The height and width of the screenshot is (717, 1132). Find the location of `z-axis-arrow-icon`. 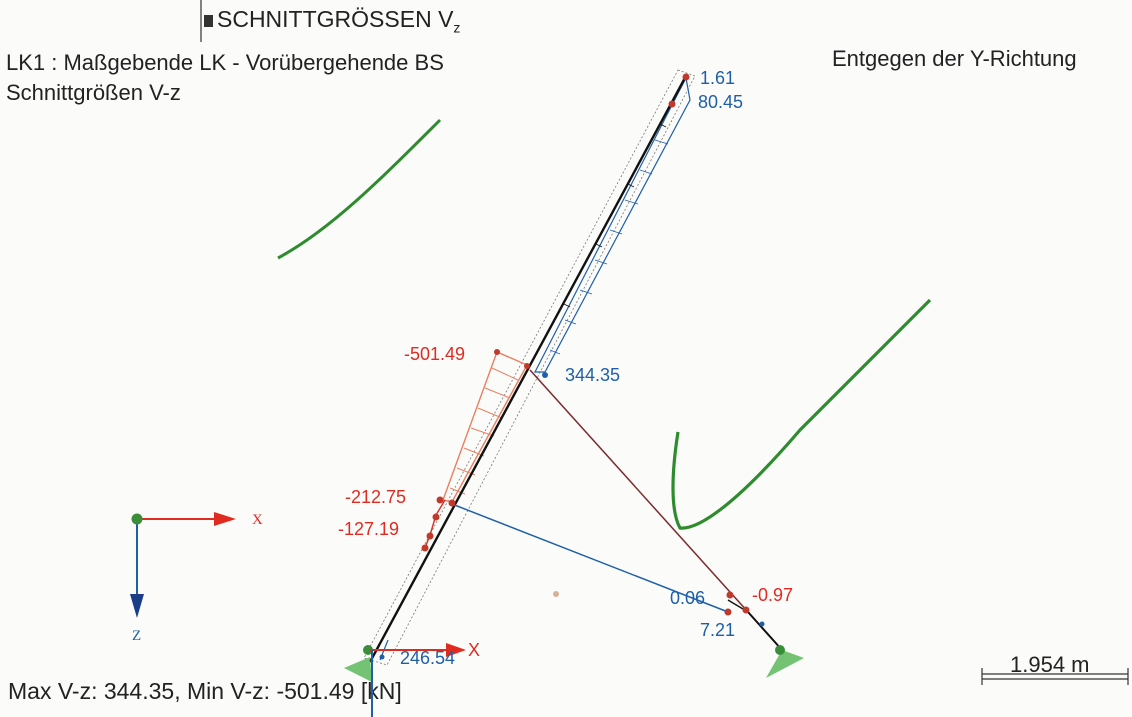

z-axis-arrow-icon is located at coordinates (137, 606).